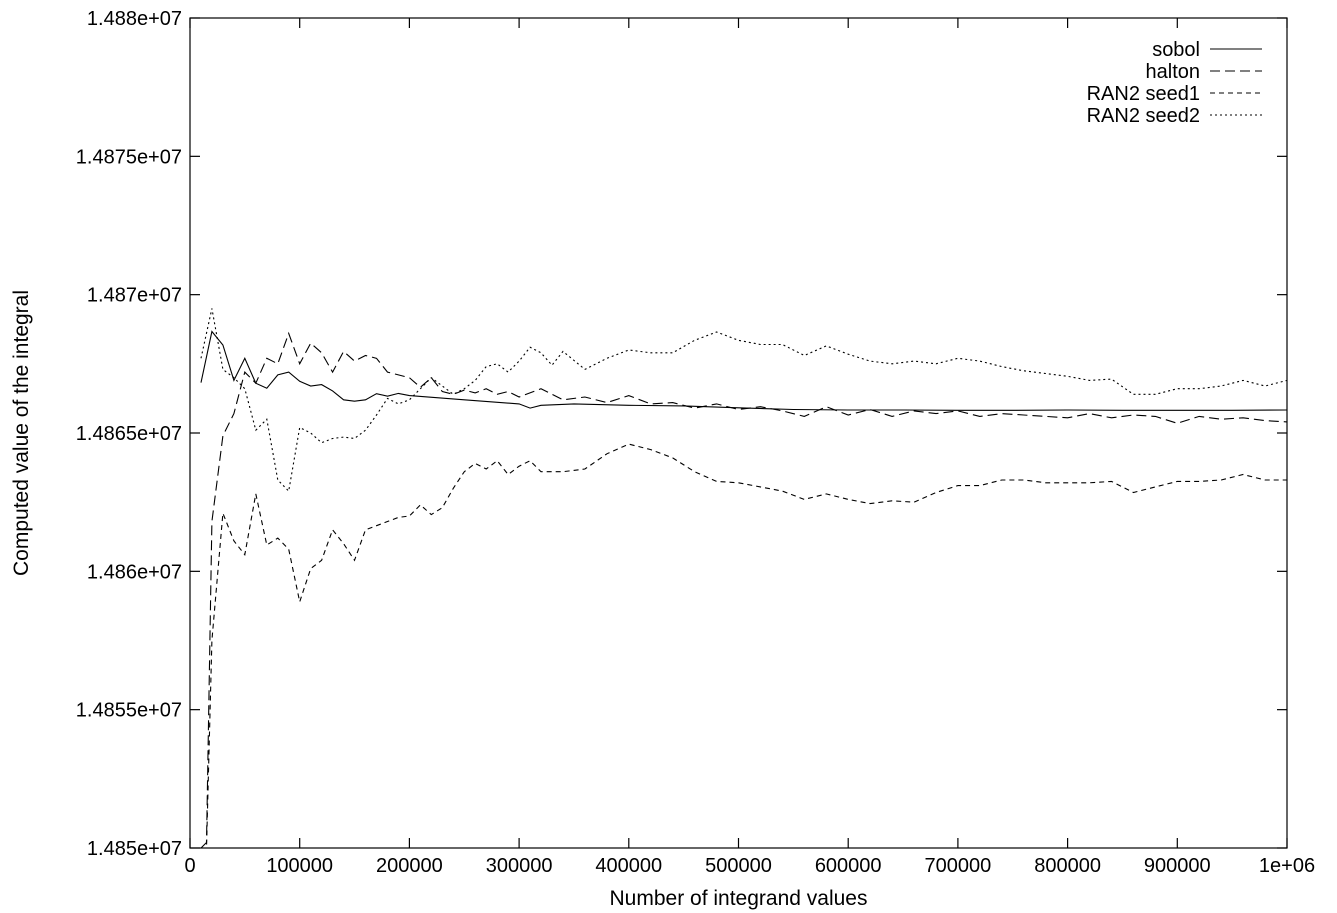 This screenshot has height=913, width=1337. Describe the element at coordinates (129, 434) in the screenshot. I see `y-tick-label: 1.4865e+07` at that location.